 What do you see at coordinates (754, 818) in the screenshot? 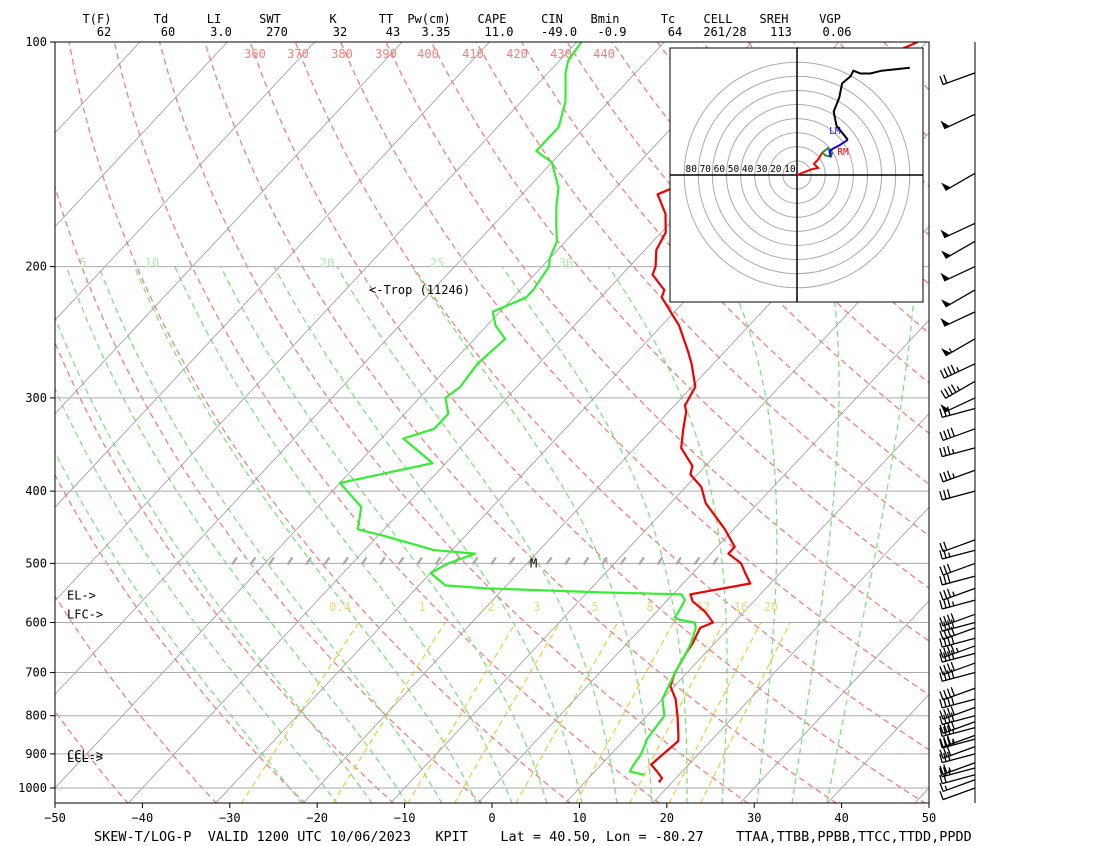
I see `x-tick-label: 30` at bounding box center [754, 818].